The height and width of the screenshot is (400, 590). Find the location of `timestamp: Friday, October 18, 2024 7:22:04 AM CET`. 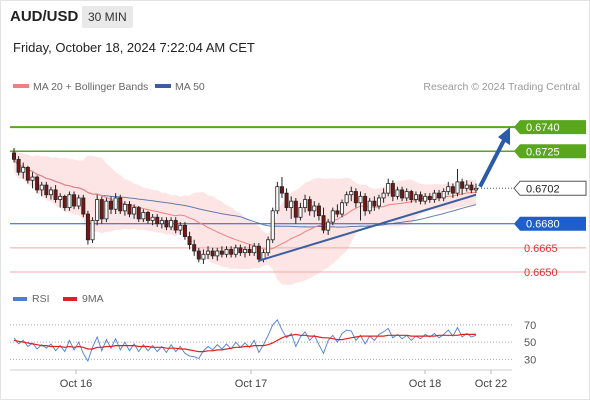

timestamp: Friday, October 18, 2024 7:22:04 AM CET is located at coordinates (134, 47).